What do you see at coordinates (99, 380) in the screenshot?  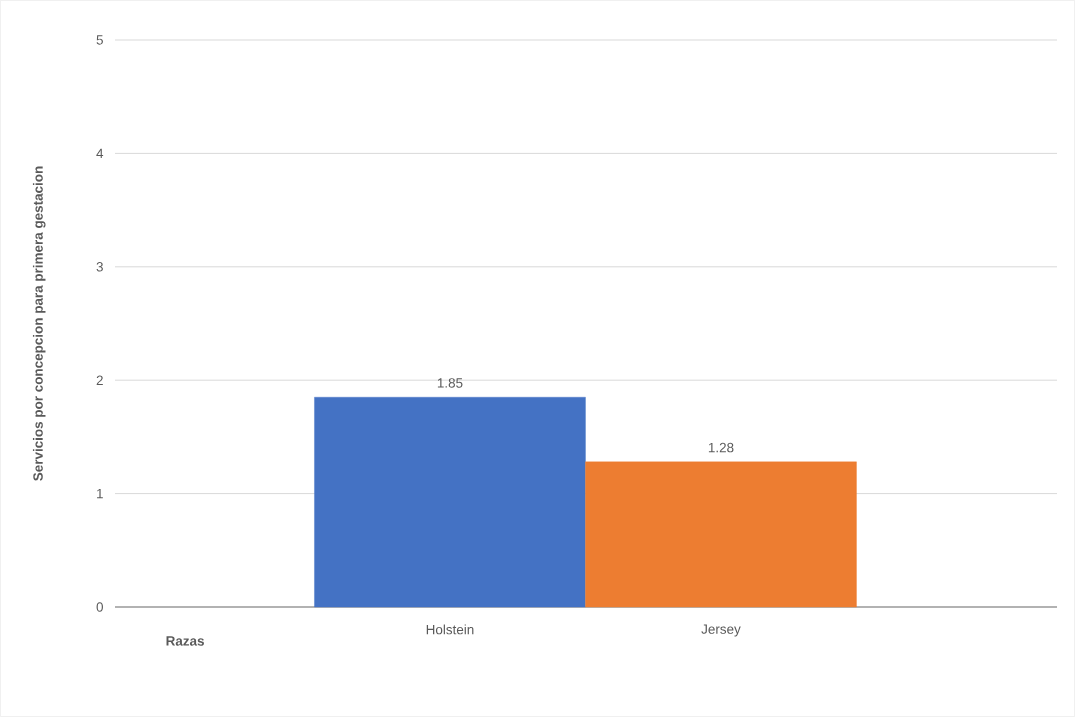 I see `y-tick-label: 2` at bounding box center [99, 380].